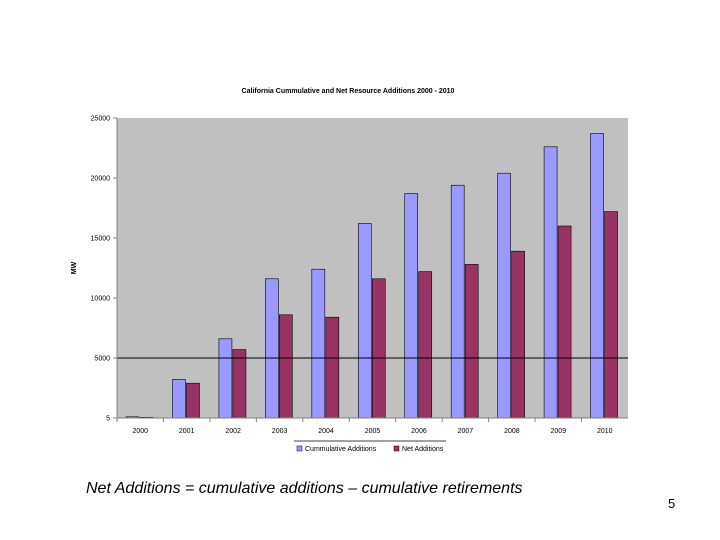  Describe the element at coordinates (605, 431) in the screenshot. I see `x-tick-label-2010: 2010` at that location.